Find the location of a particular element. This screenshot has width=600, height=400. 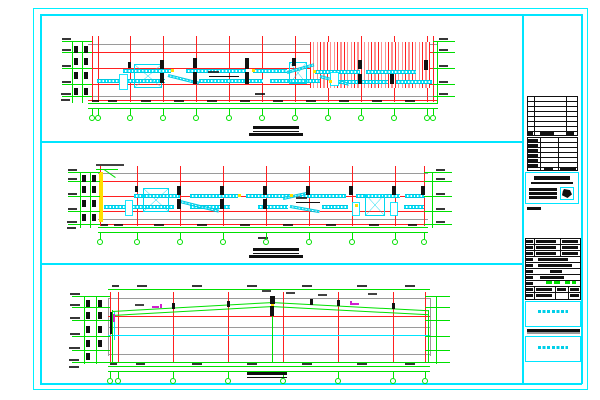

company-logo-box is located at coordinates (567, 193).